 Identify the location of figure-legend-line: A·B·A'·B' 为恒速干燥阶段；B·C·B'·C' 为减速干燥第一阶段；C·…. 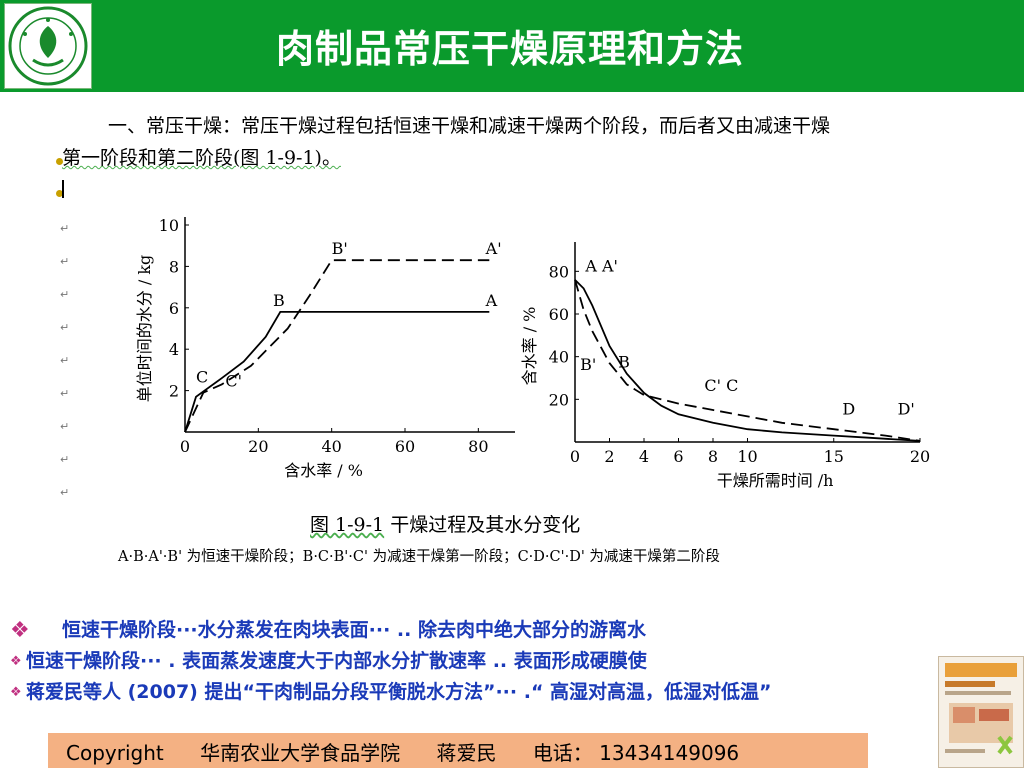
(419, 557).